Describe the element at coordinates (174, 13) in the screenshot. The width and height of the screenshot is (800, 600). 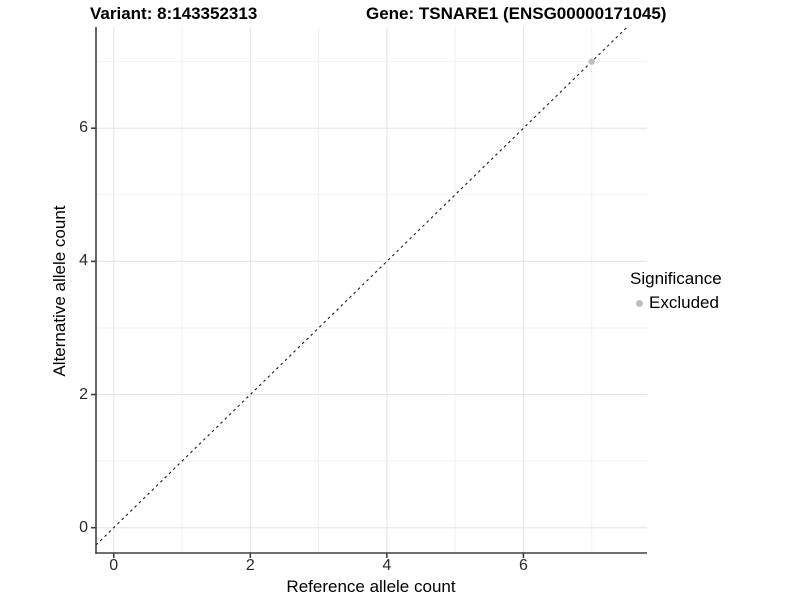
I see `variant-title: Variant: 8:143352313` at that location.